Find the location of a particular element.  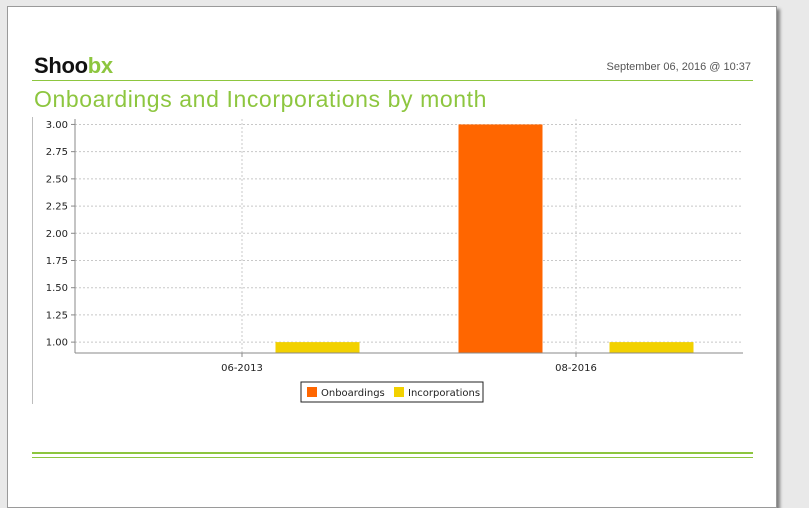

logo-accent: bx is located at coordinates (100, 65).